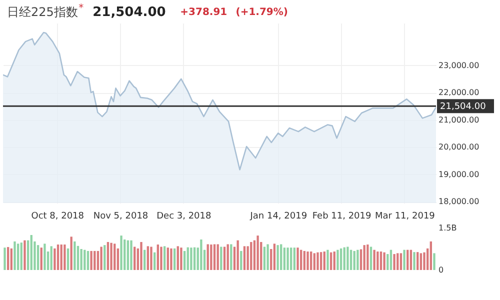  What do you see at coordinates (262, 12) in the screenshot?
I see `text: (+1.79%)` at bounding box center [262, 12].